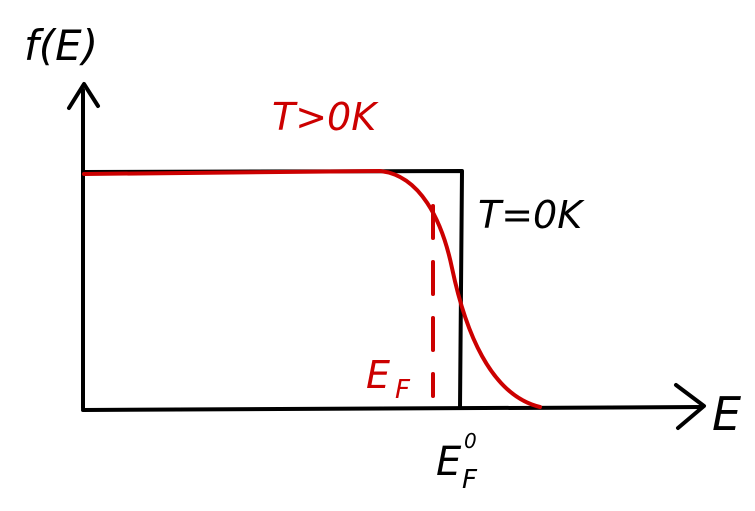  I want to click on x-axis-line, so click(392, 408).